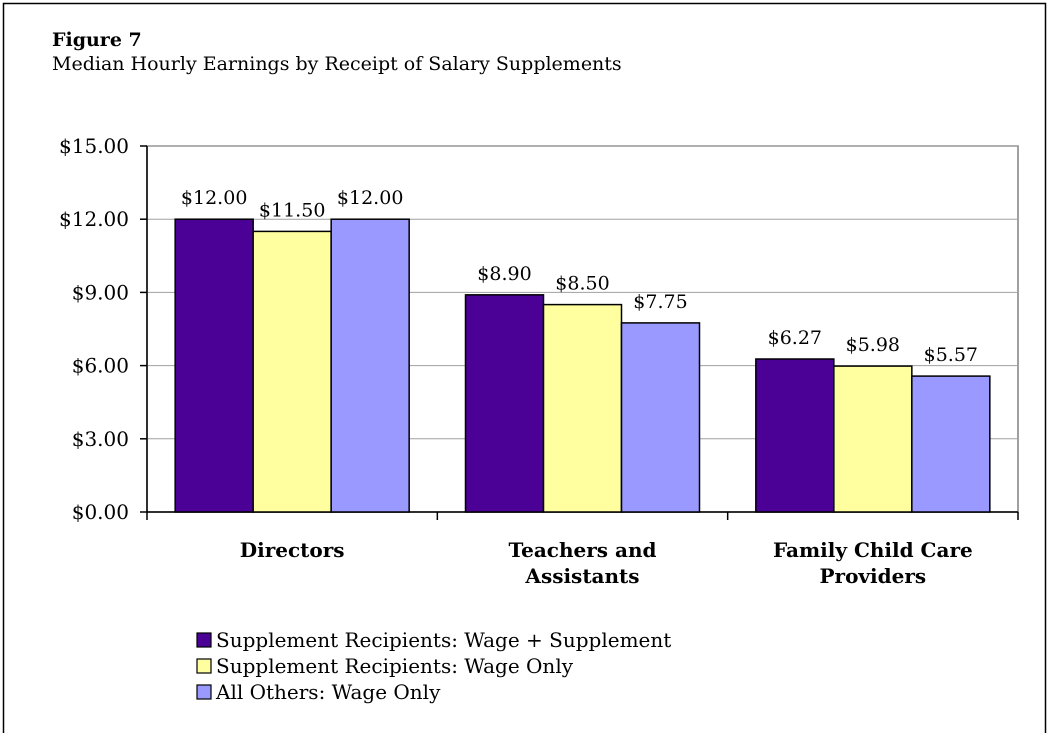 This screenshot has width=1050, height=733. I want to click on value-label: $11.50, so click(292, 210).